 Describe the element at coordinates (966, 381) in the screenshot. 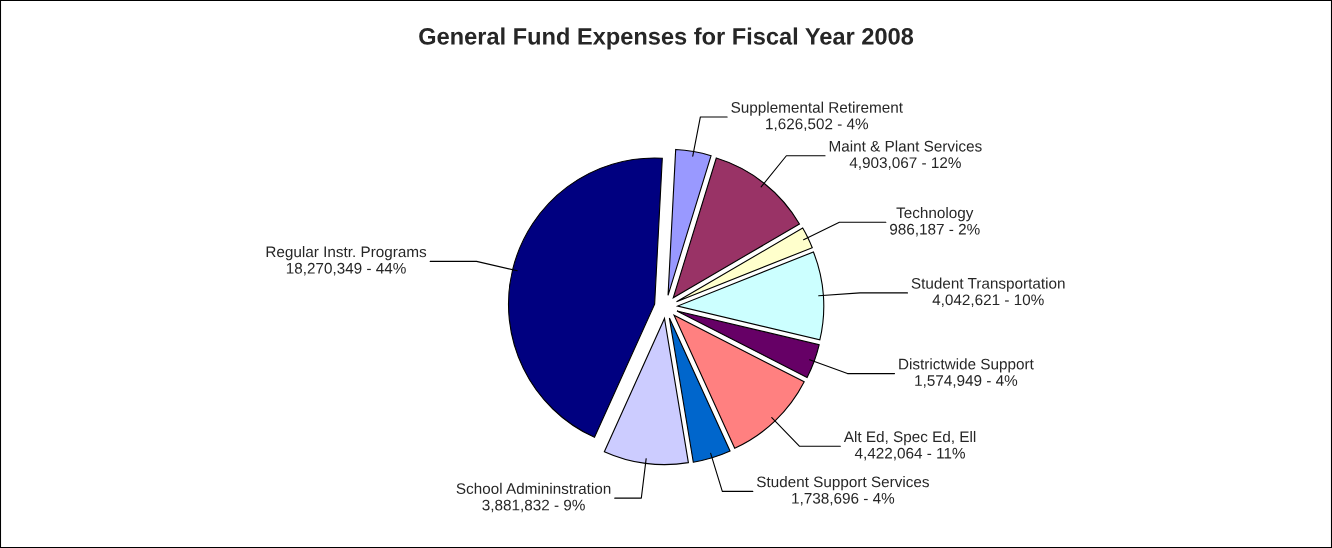

I see `data-label: 1,574,949 - 4%` at that location.